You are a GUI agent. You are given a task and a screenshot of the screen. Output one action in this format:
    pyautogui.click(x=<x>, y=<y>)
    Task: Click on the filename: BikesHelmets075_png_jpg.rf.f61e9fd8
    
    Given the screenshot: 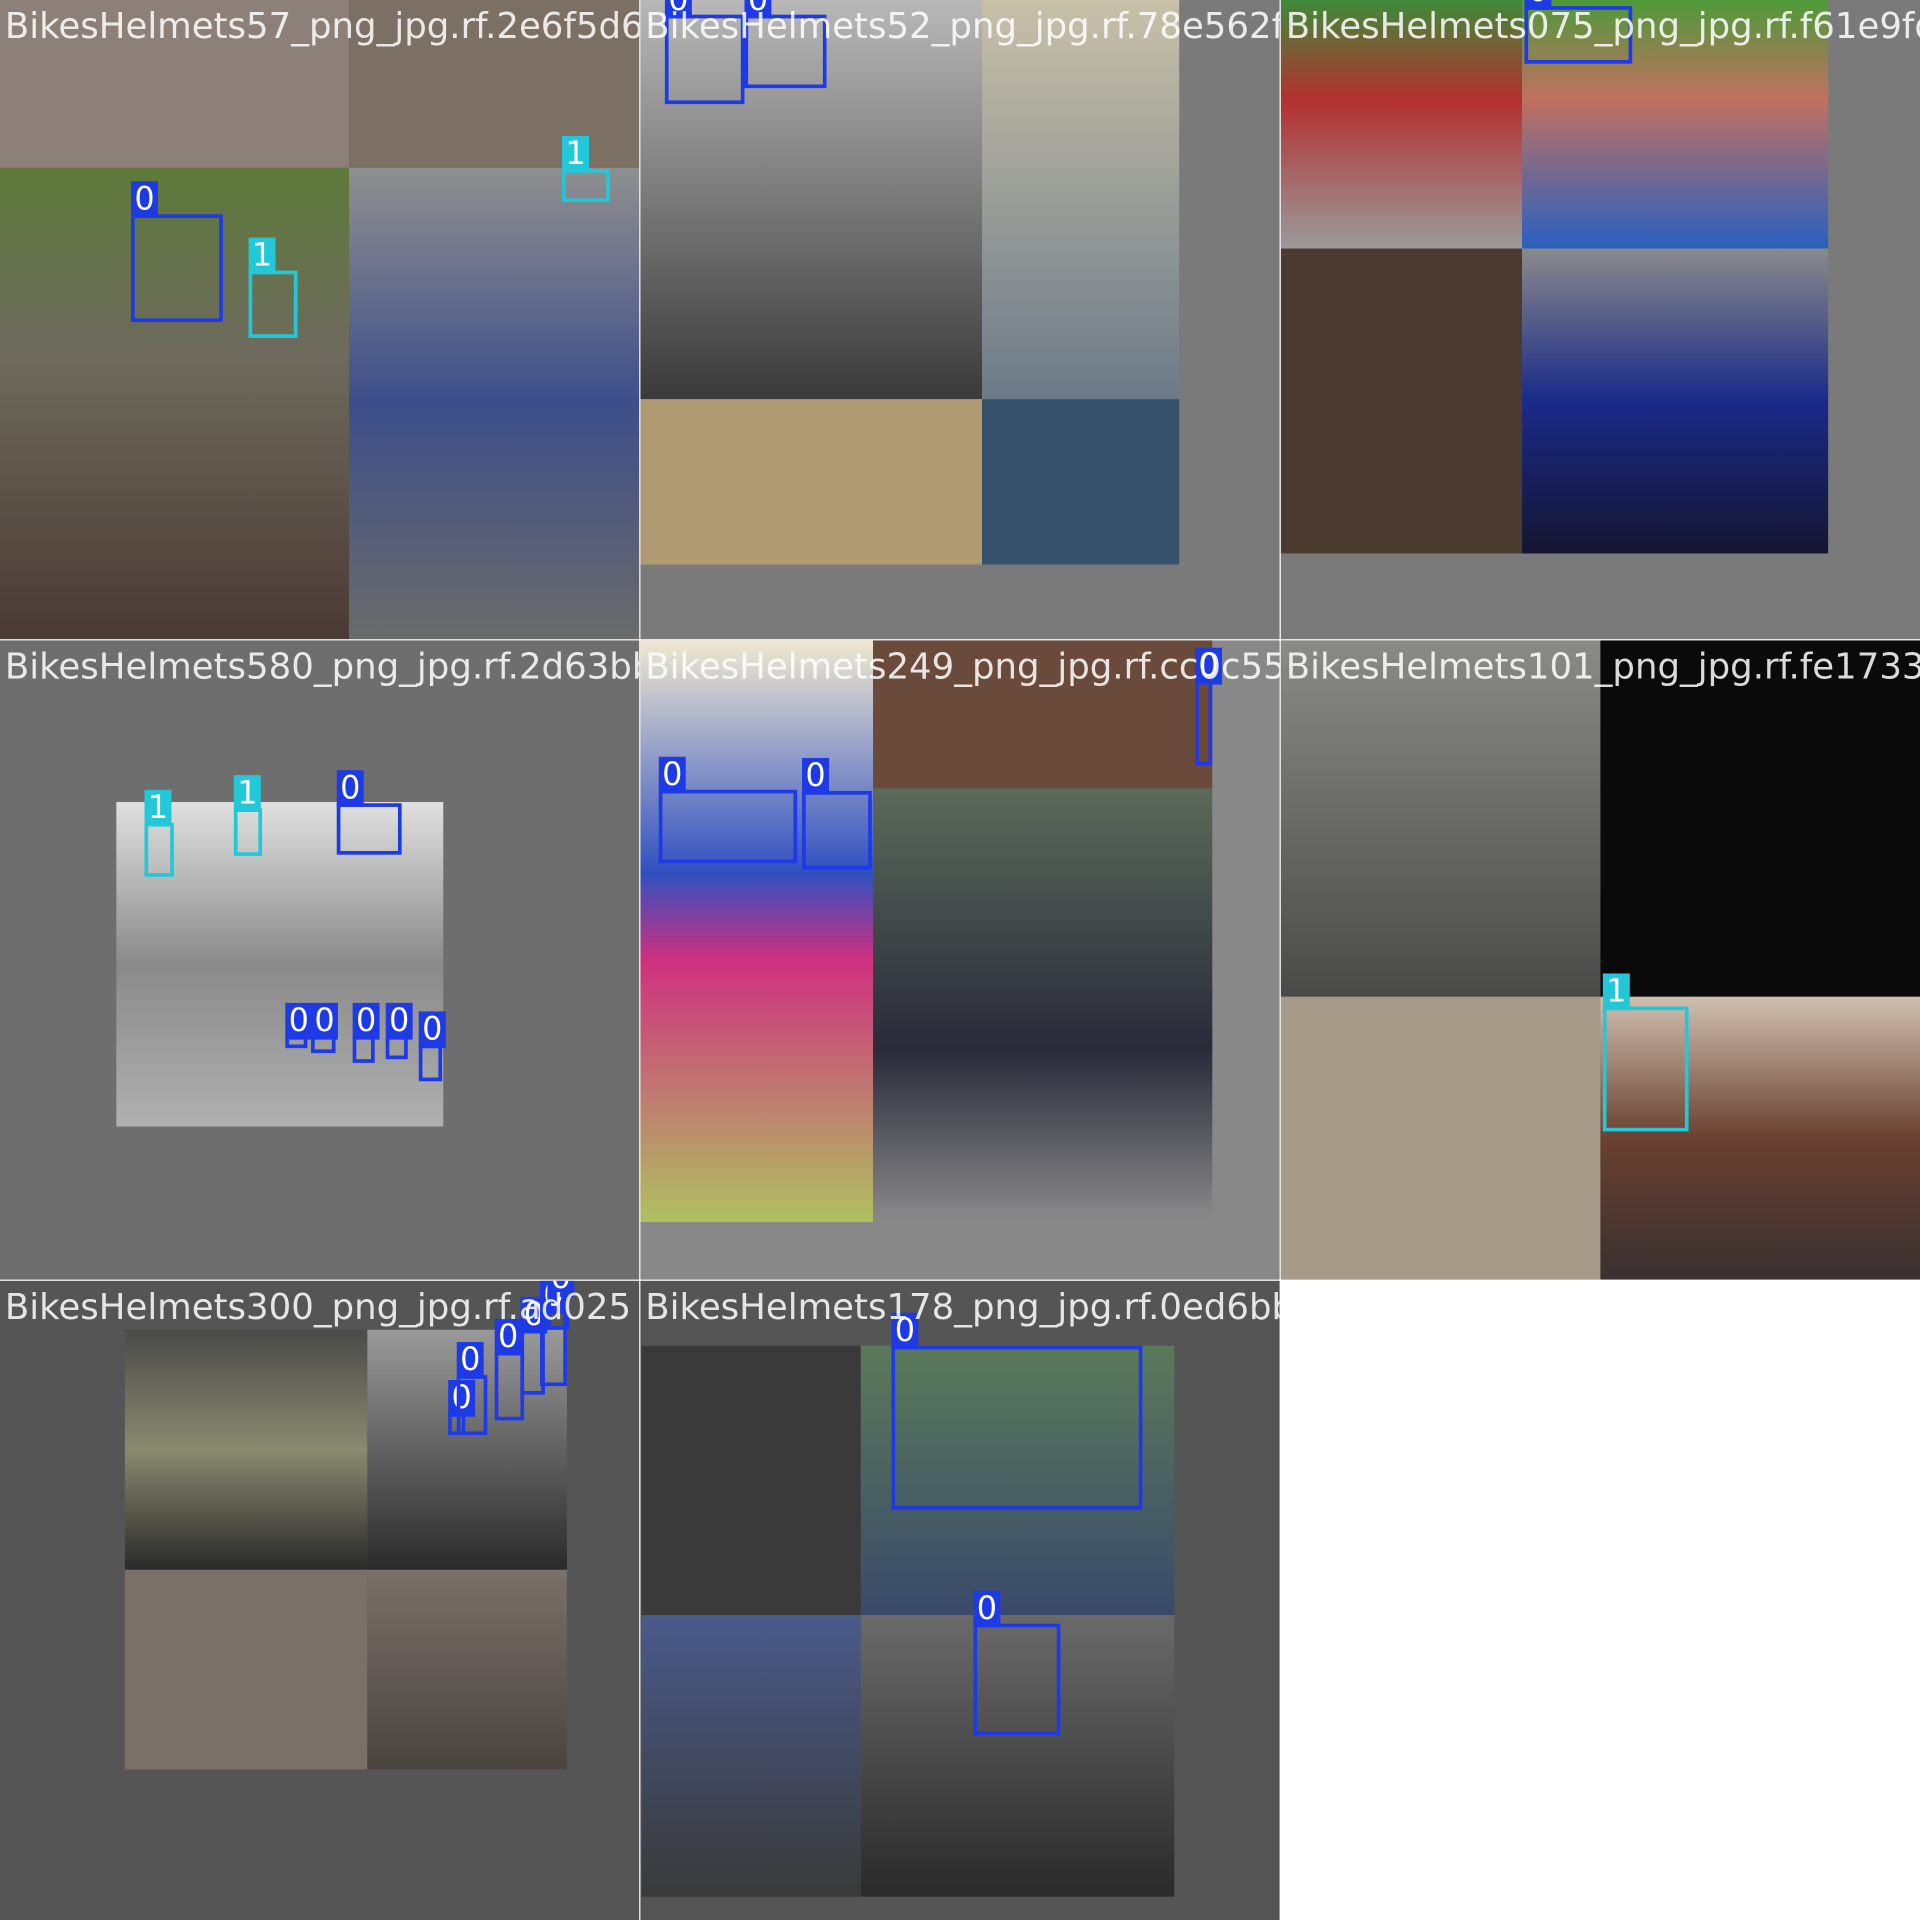 What is the action you would take?
    pyautogui.click(x=1602, y=25)
    